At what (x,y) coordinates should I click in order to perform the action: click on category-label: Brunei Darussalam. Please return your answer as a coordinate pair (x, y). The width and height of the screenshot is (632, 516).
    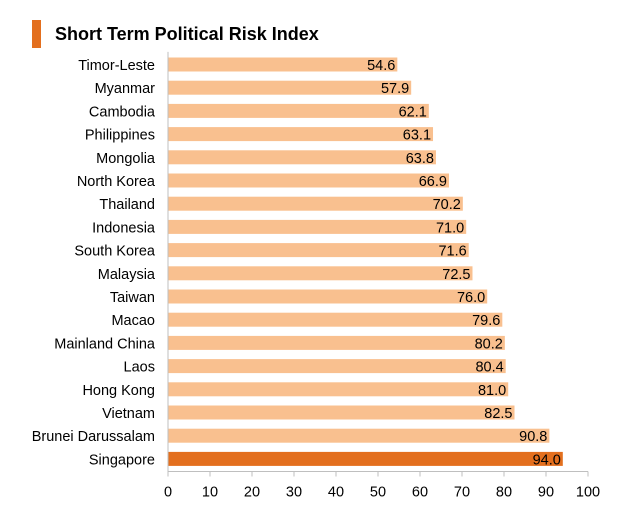
    Looking at the image, I should click on (93, 437).